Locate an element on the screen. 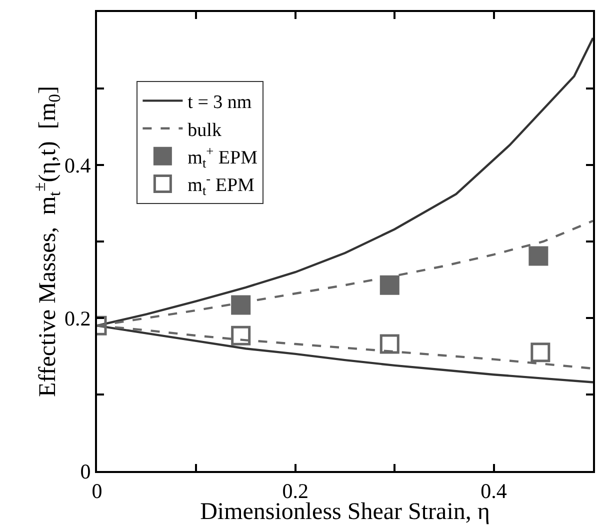 This screenshot has width=598, height=525. legend-label: t = 3 nm is located at coordinates (220, 103).